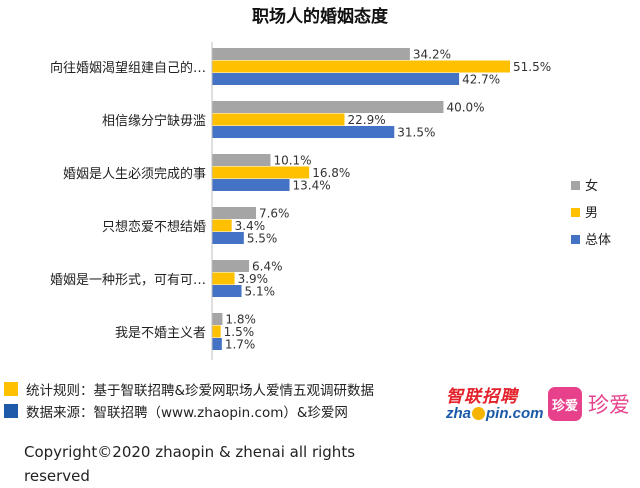  What do you see at coordinates (187, 413) in the screenshot?
I see `note-source-text: 数据来源：智联招聘（www.zhaopin.com）&珍爱网` at bounding box center [187, 413].